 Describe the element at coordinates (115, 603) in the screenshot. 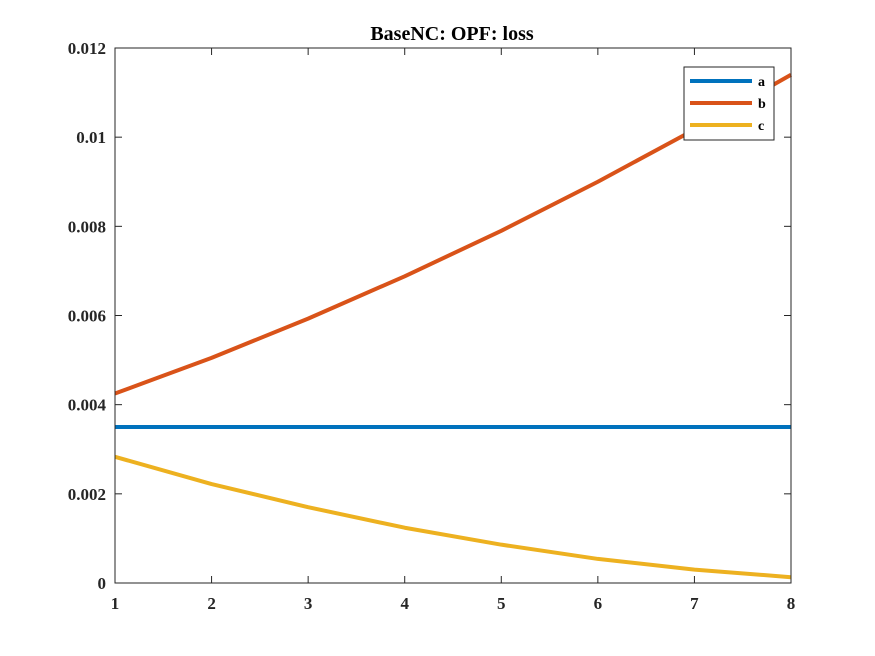

I see `x-tick-label: 1` at that location.